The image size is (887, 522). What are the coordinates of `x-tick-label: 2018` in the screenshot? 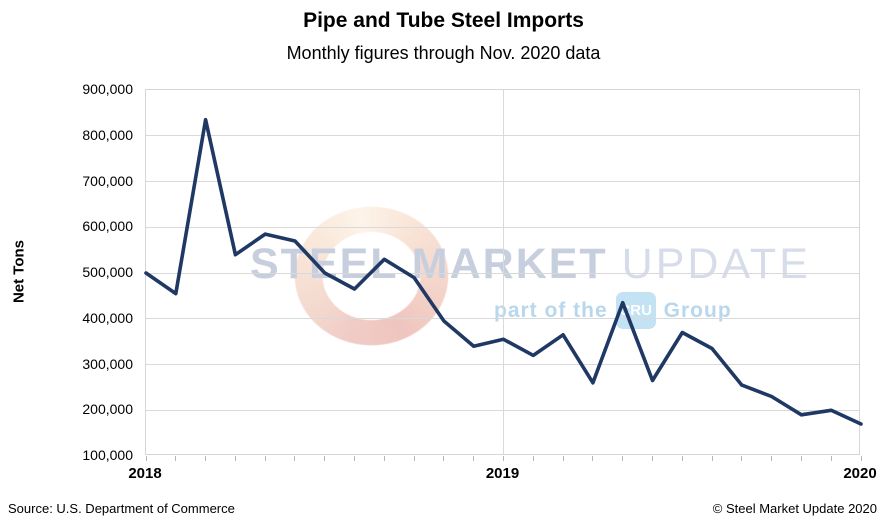 It's located at (145, 473).